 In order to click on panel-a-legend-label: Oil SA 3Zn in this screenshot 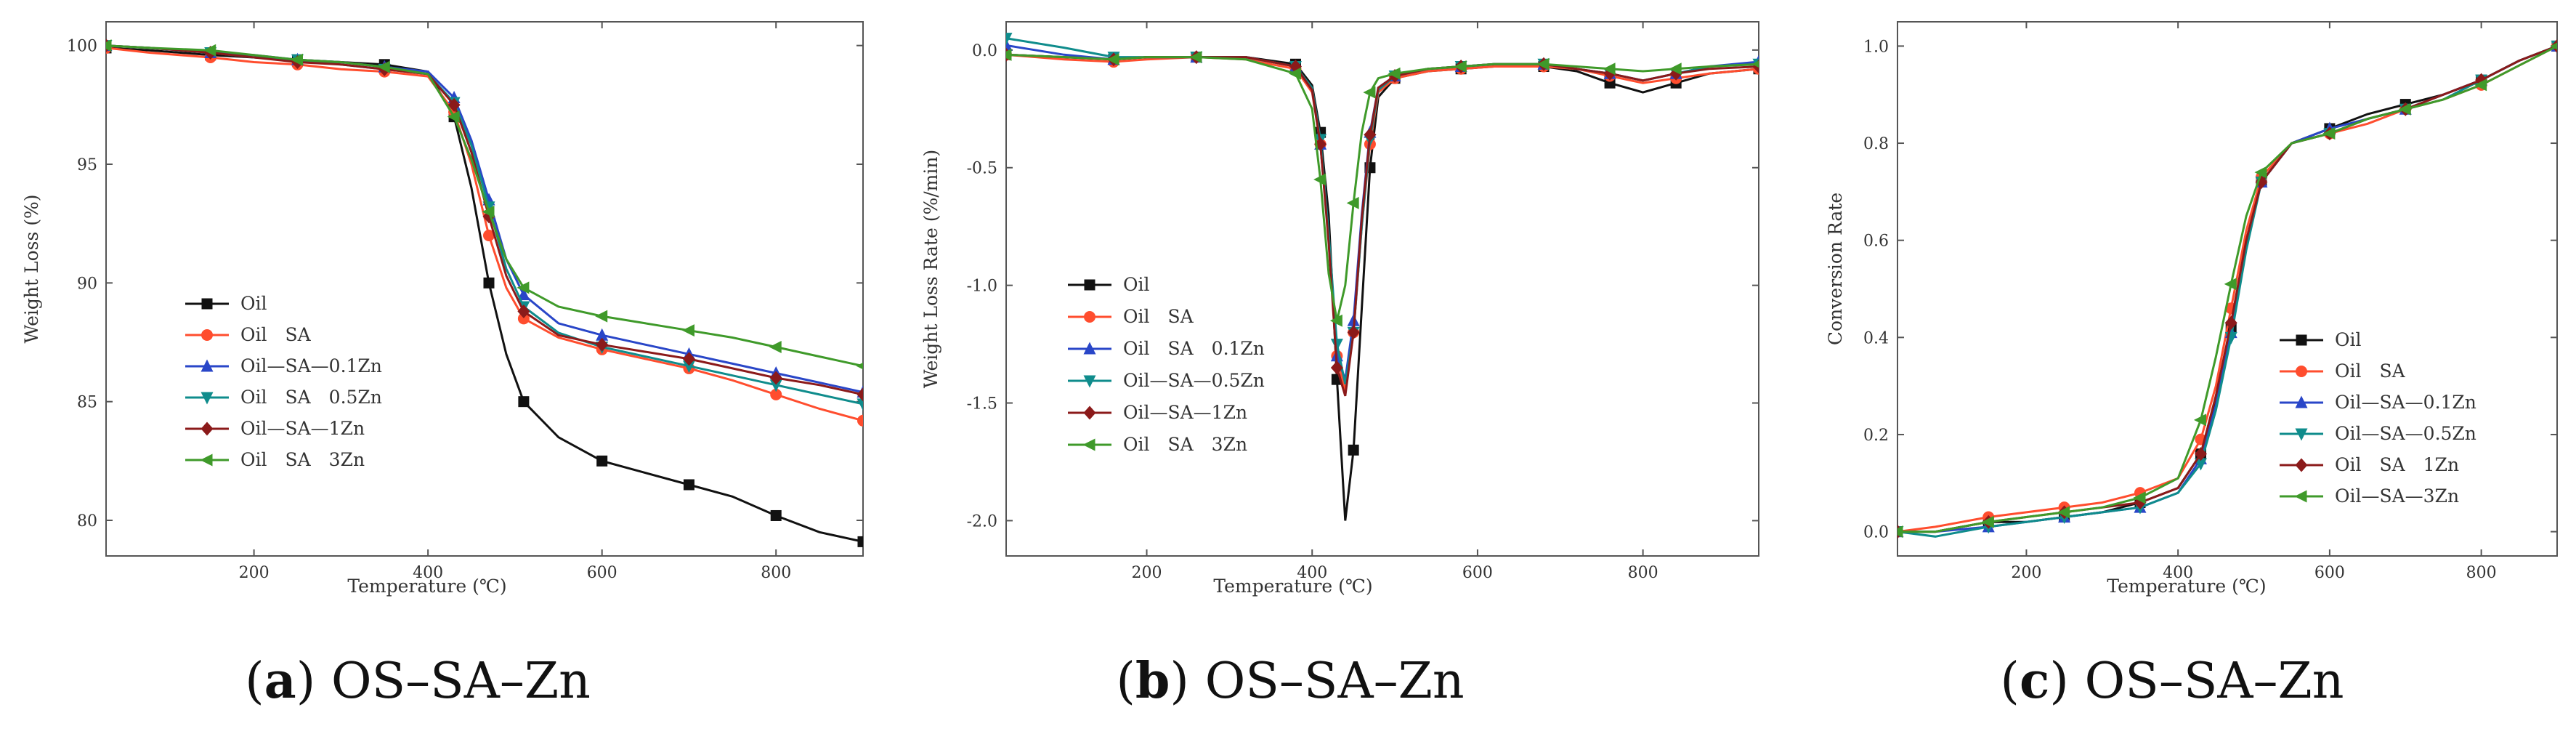, I will do `click(302, 459)`.